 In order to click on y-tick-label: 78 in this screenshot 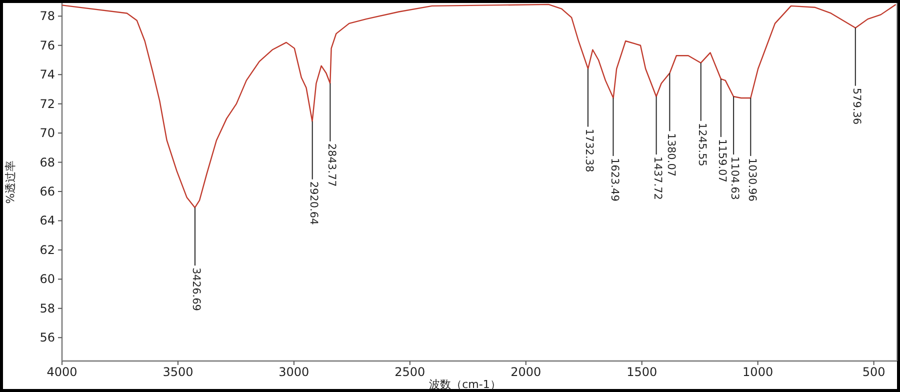, I will do `click(47, 16)`.